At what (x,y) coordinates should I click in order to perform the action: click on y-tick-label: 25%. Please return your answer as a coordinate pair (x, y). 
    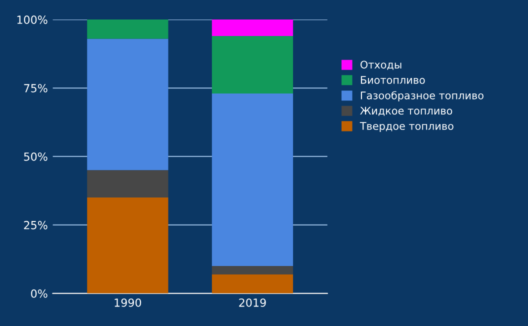
    Looking at the image, I should click on (36, 225).